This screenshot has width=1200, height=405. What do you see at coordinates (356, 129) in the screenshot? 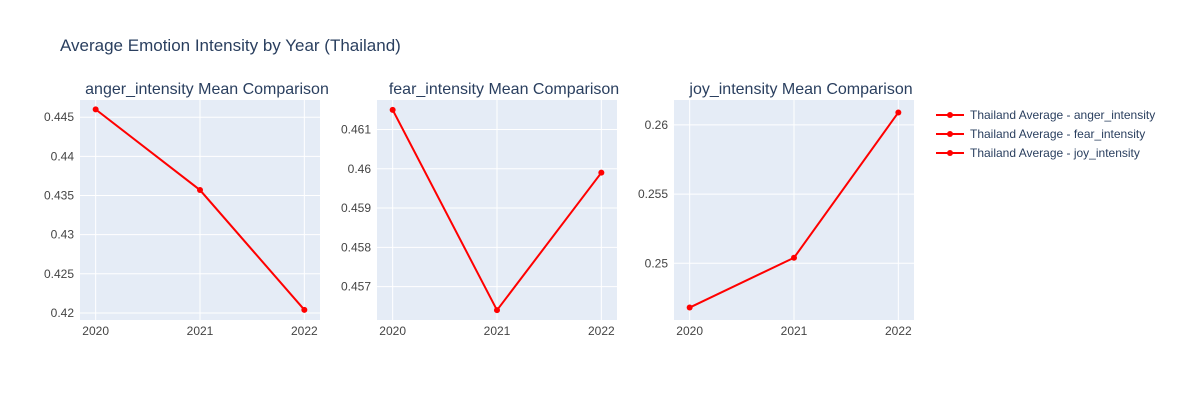
I see `y-tick-label: 0.461` at bounding box center [356, 129].